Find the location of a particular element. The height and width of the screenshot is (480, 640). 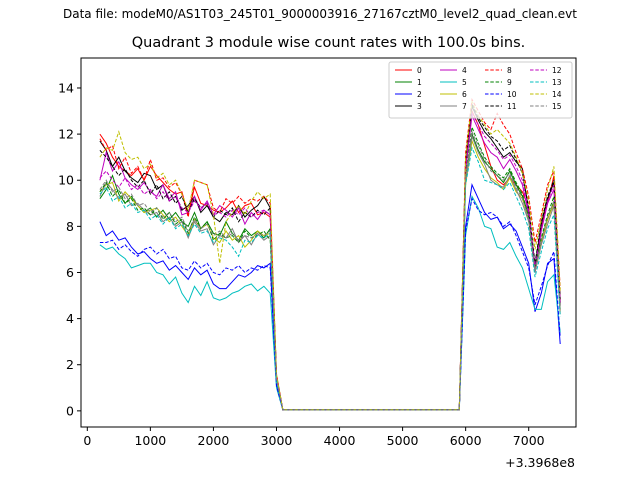

x-axis: 0 1000 2000 3000 4000 5000 6000 7000 is located at coordinates (314, 437).